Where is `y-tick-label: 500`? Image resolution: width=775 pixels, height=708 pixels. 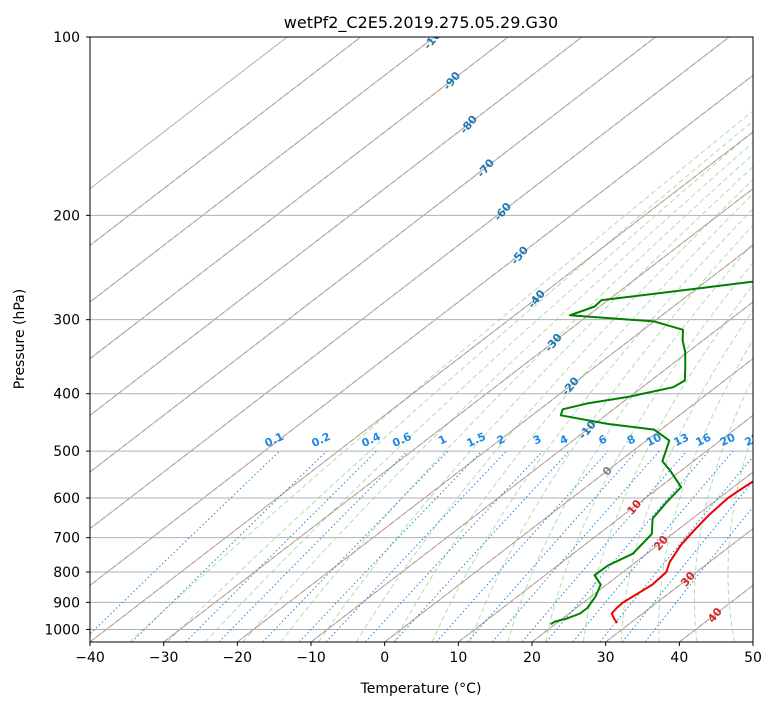
y-tick-label: 500 is located at coordinates (66, 452).